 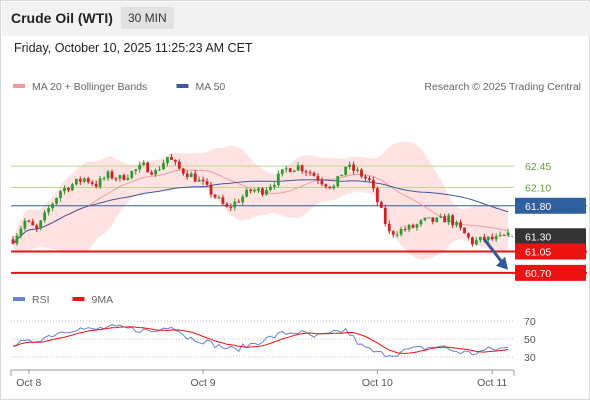 I want to click on level-label-1: 62.10, so click(x=538, y=188).